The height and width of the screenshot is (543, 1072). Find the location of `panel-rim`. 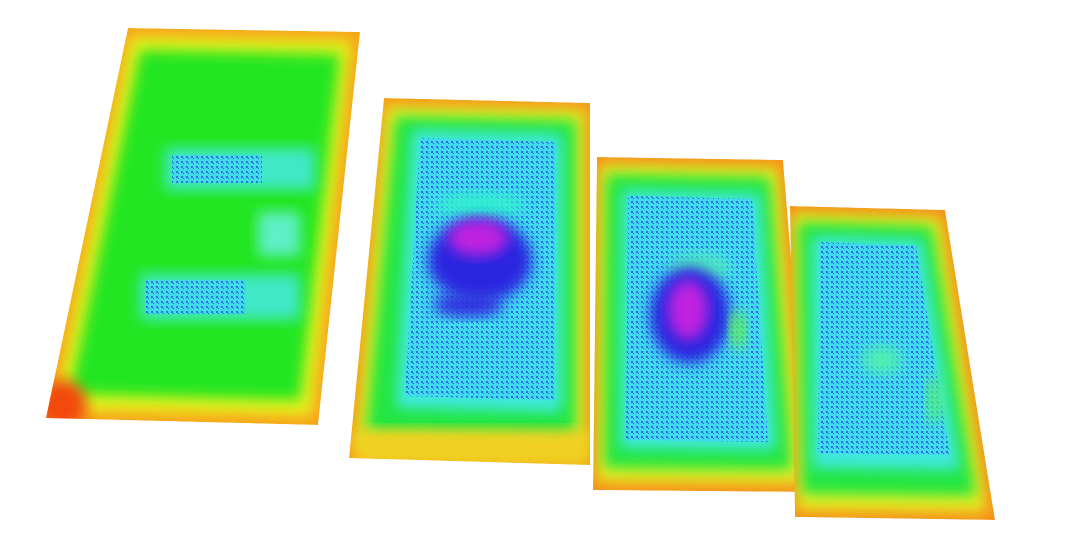

panel-rim is located at coordinates (472, 447).